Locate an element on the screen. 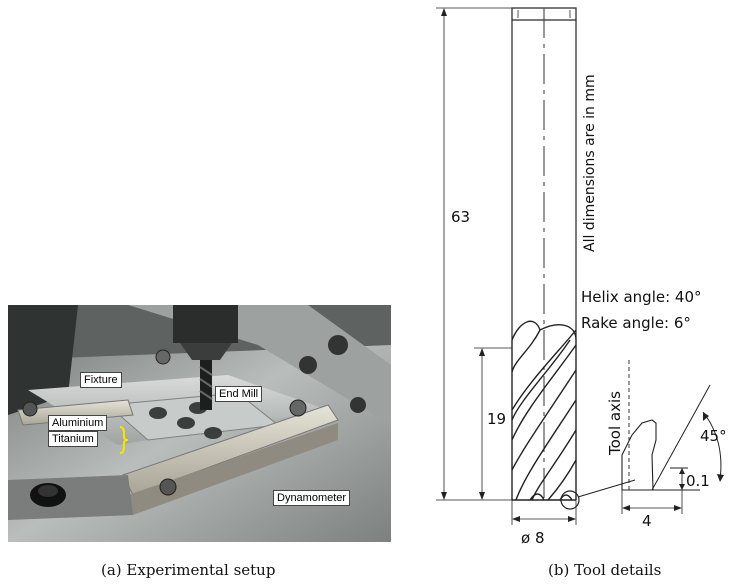  flute-length-label: 19 is located at coordinates (496, 419).